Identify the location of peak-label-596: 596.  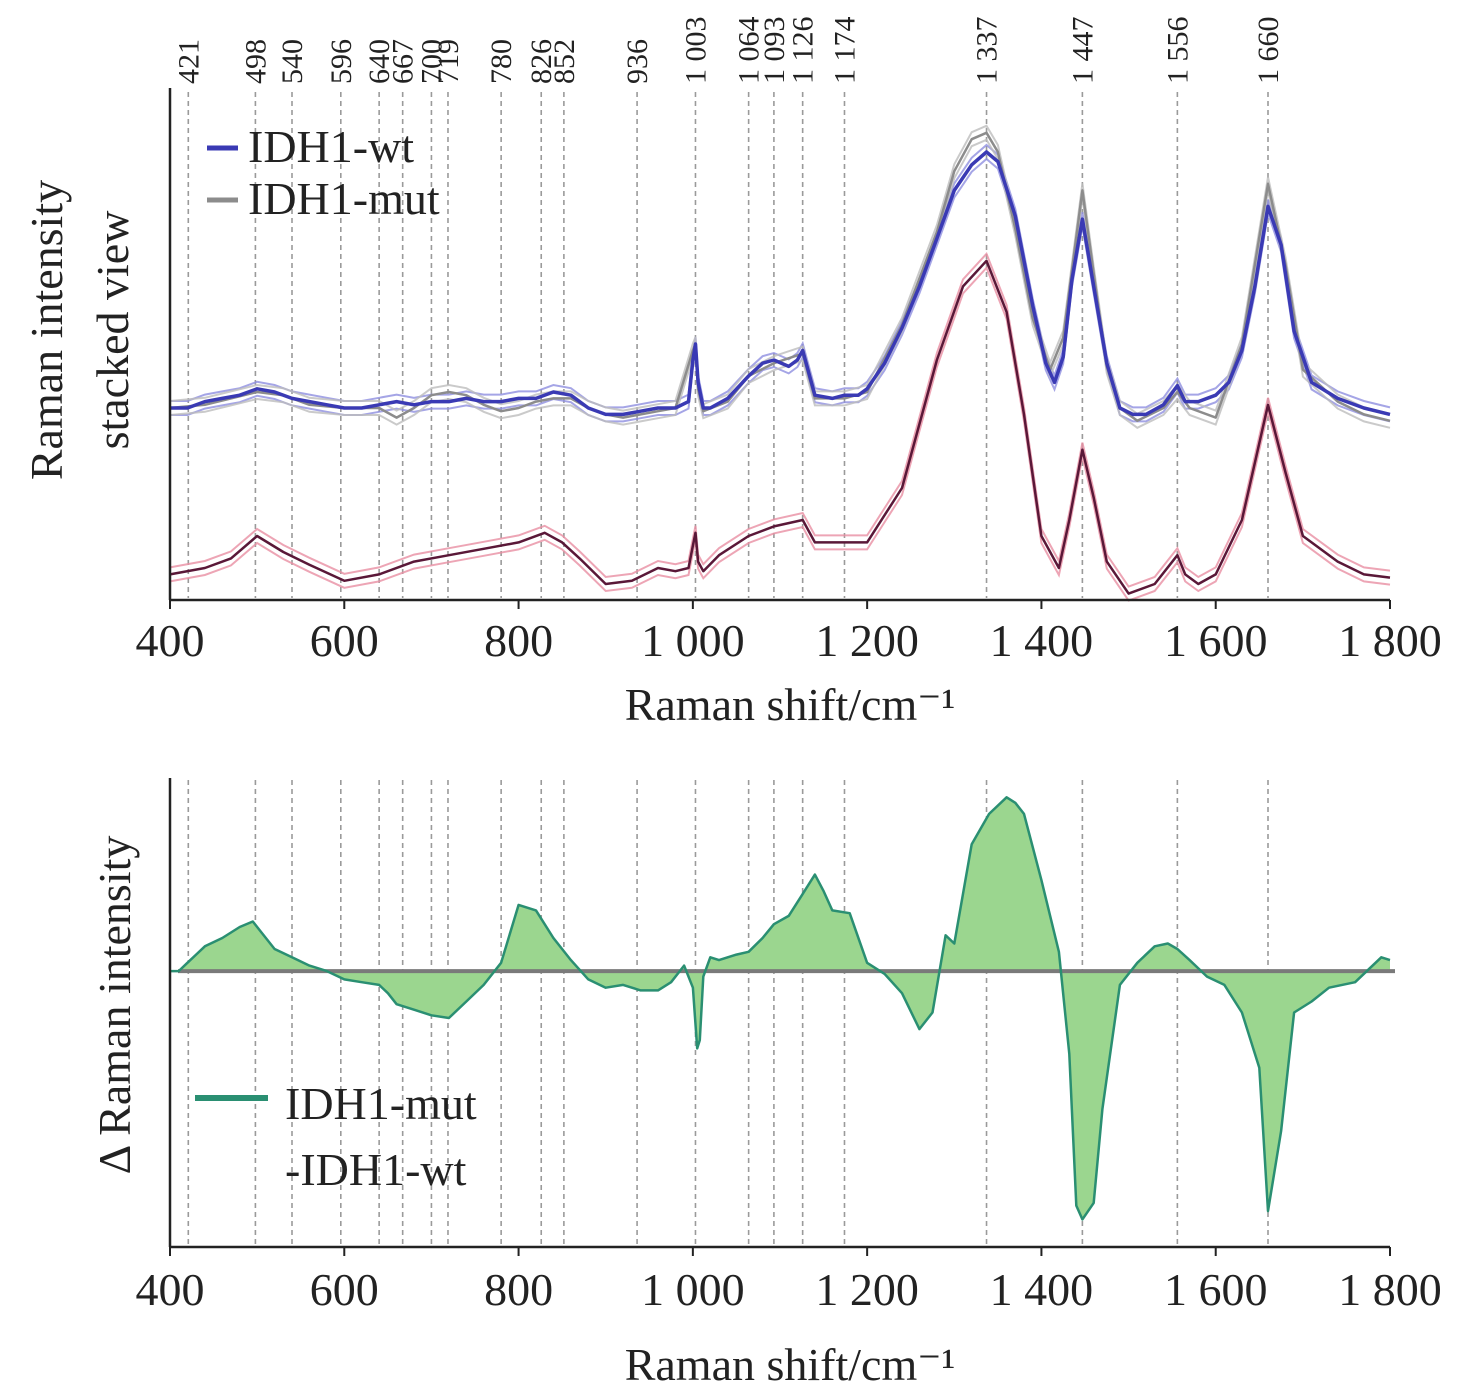
(341, 61).